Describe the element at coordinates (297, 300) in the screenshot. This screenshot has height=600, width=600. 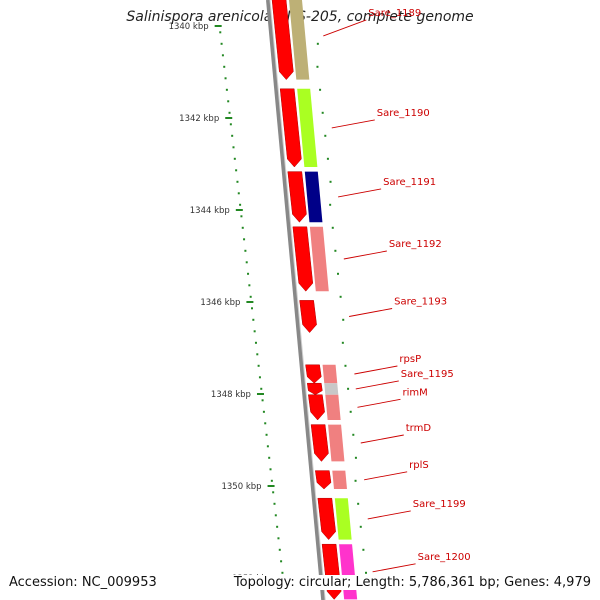
I see `backbone-highlight` at that location.